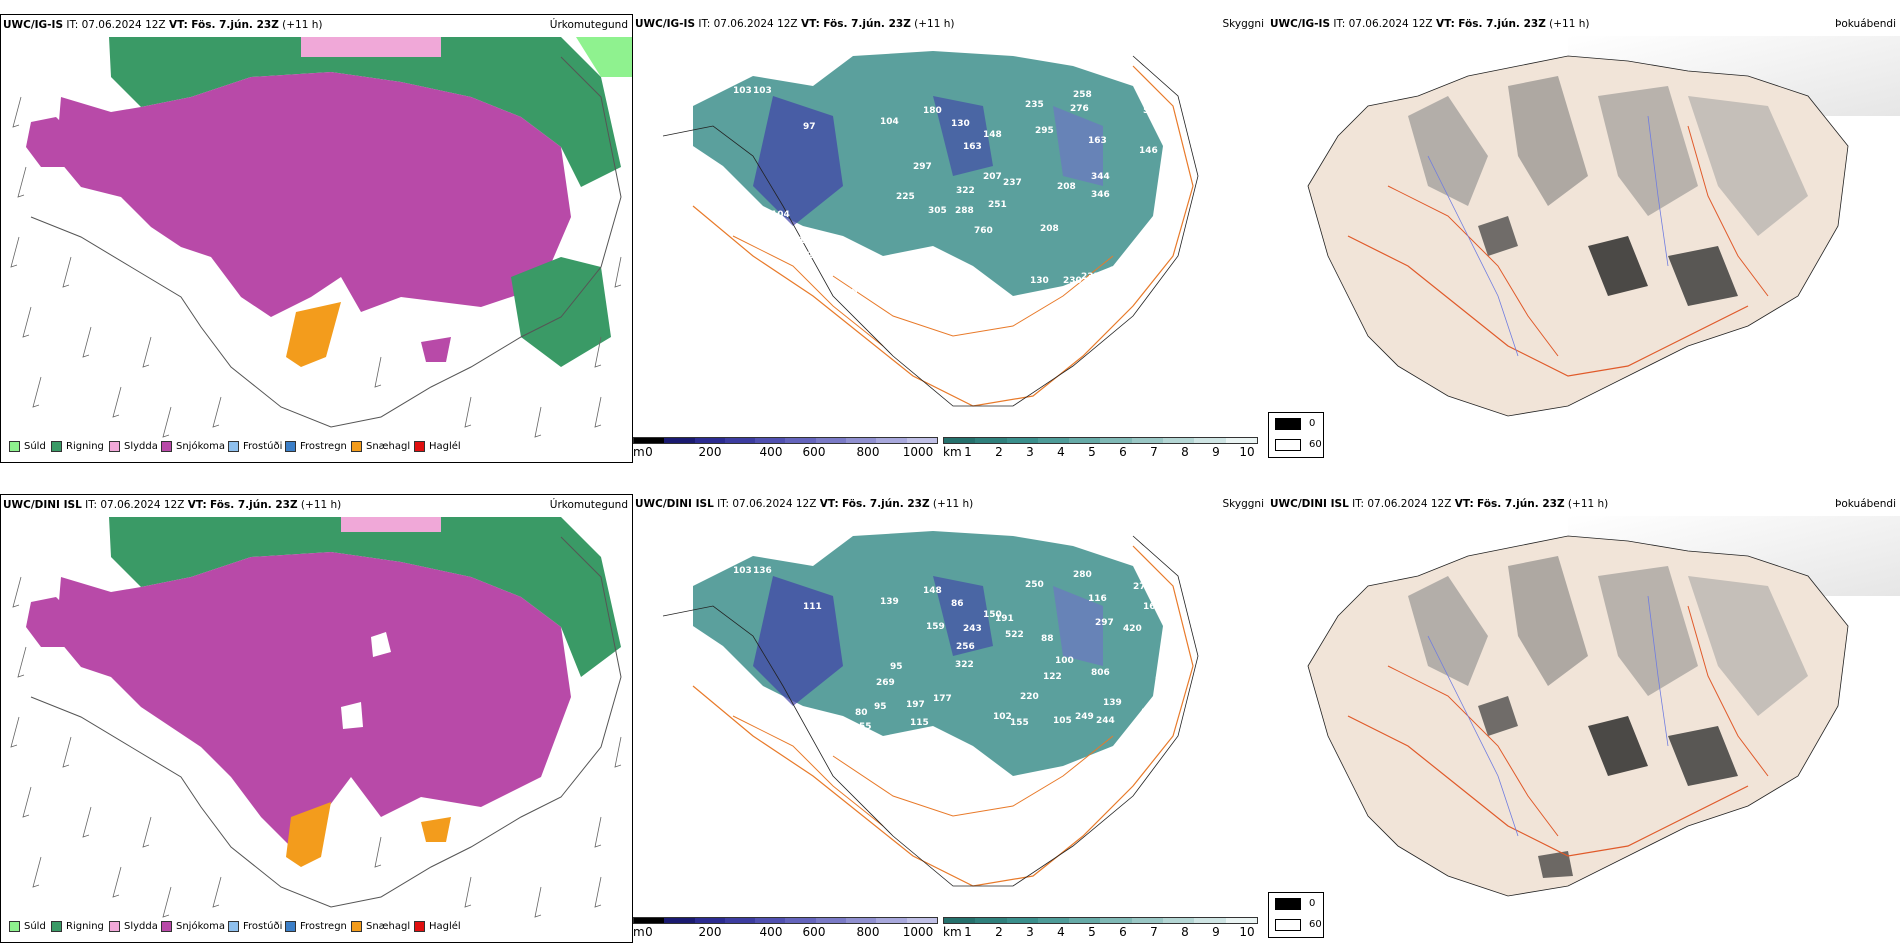  Describe the element at coordinates (868, 932) in the screenshot. I see `cloud-base-tick: 800` at that location.